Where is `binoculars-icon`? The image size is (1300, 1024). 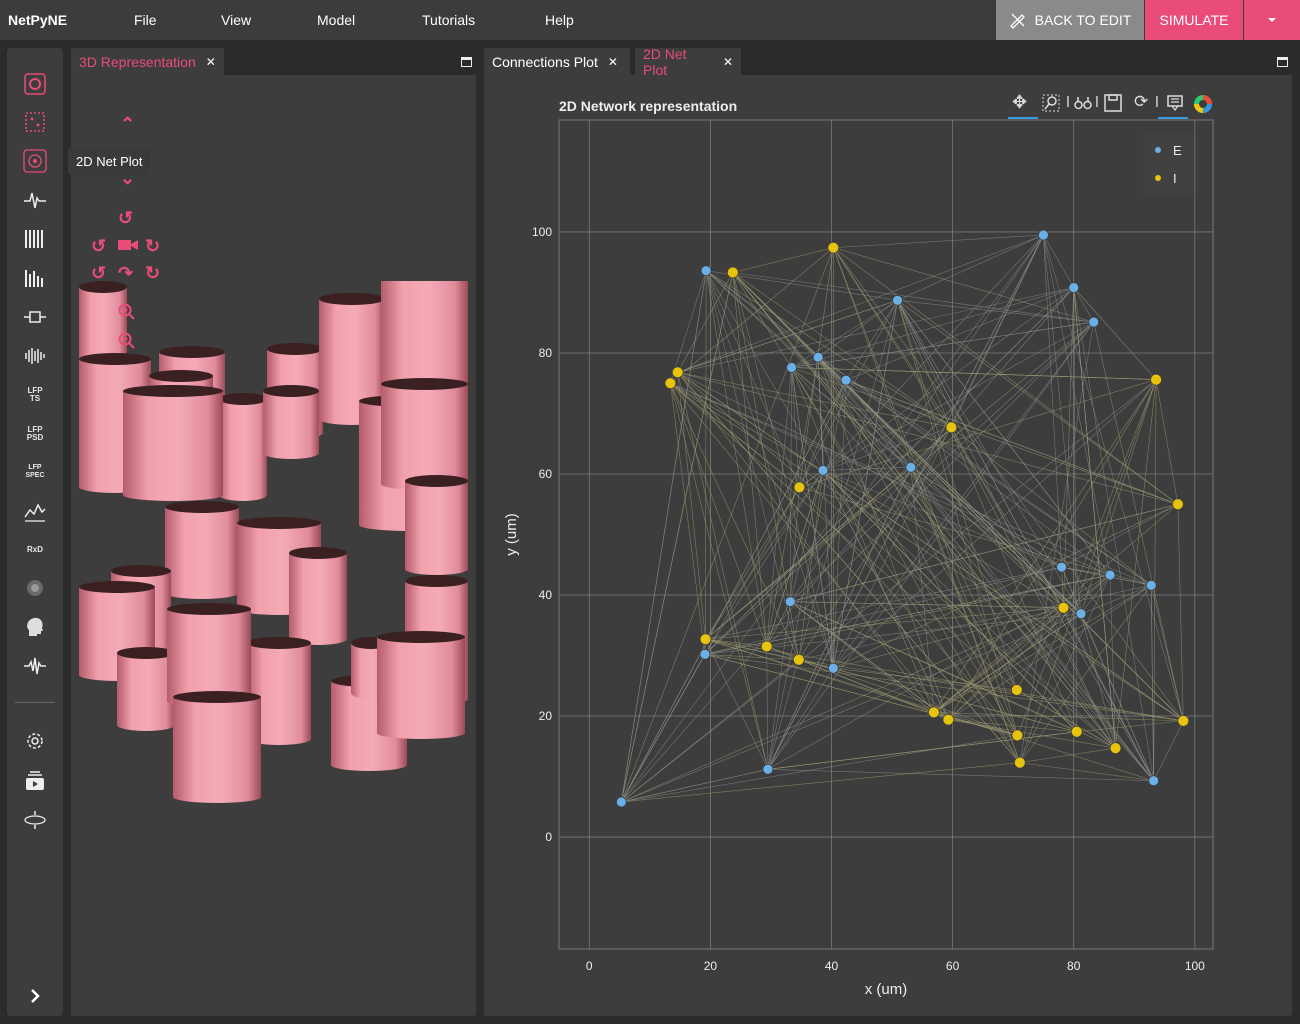
binoculars-icon is located at coordinates (1083, 103).